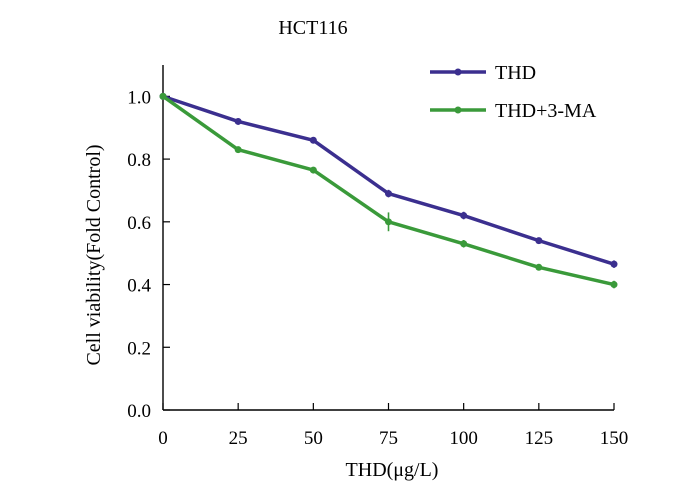  Describe the element at coordinates (94, 254) in the screenshot. I see `y-axis-label: Cell viability(Fold Control)` at that location.